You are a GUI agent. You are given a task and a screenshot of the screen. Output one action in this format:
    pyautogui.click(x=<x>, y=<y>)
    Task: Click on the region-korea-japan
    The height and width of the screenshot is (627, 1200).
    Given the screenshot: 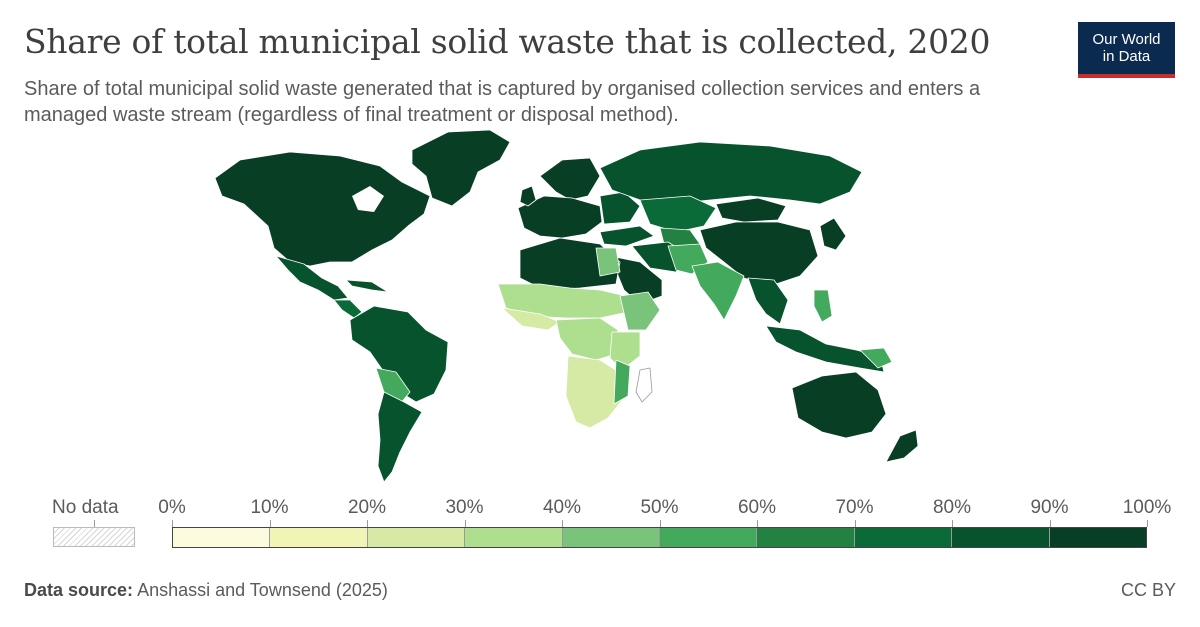 What is the action you would take?
    pyautogui.click(x=833, y=234)
    